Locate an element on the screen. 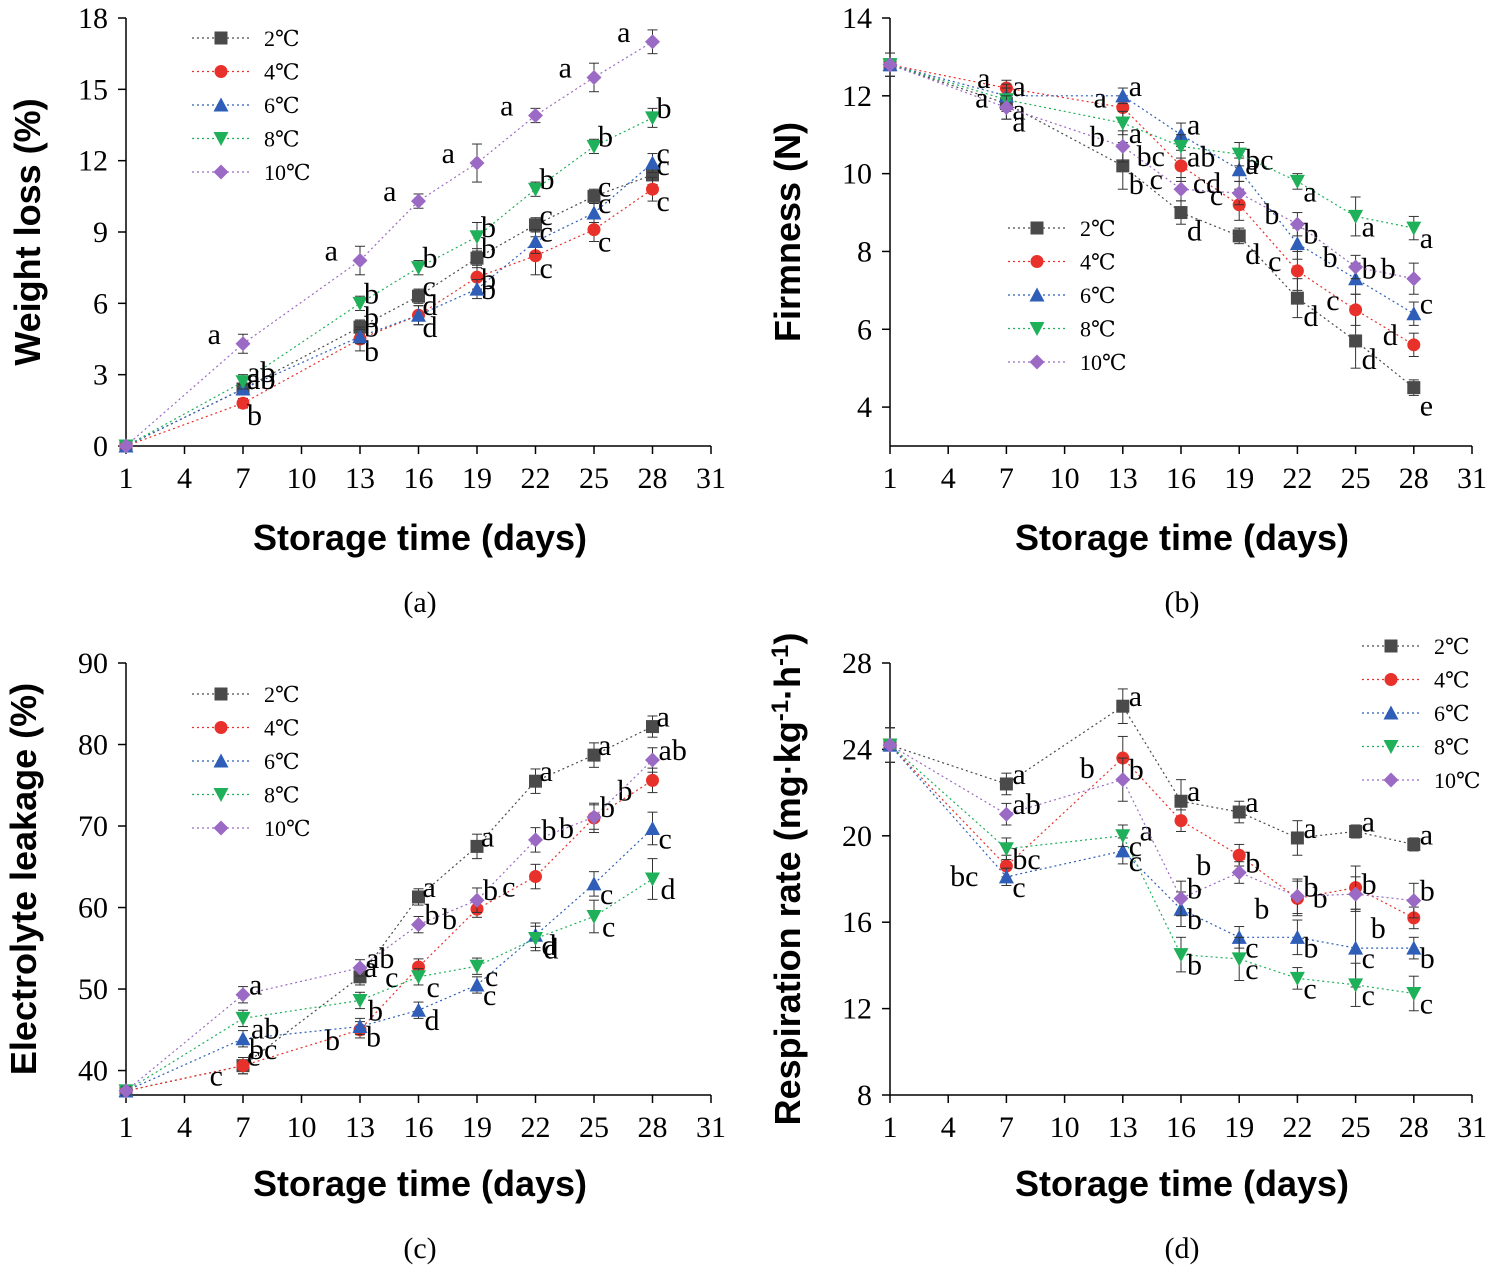 Image resolution: width=1496 pixels, height=1285 pixels. x-tick-label: 13 is located at coordinates (1123, 478).